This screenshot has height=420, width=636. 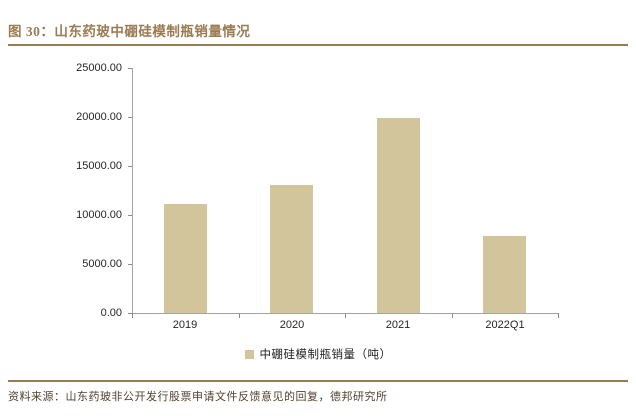 I want to click on x-category-label: 2019, so click(x=185, y=325).